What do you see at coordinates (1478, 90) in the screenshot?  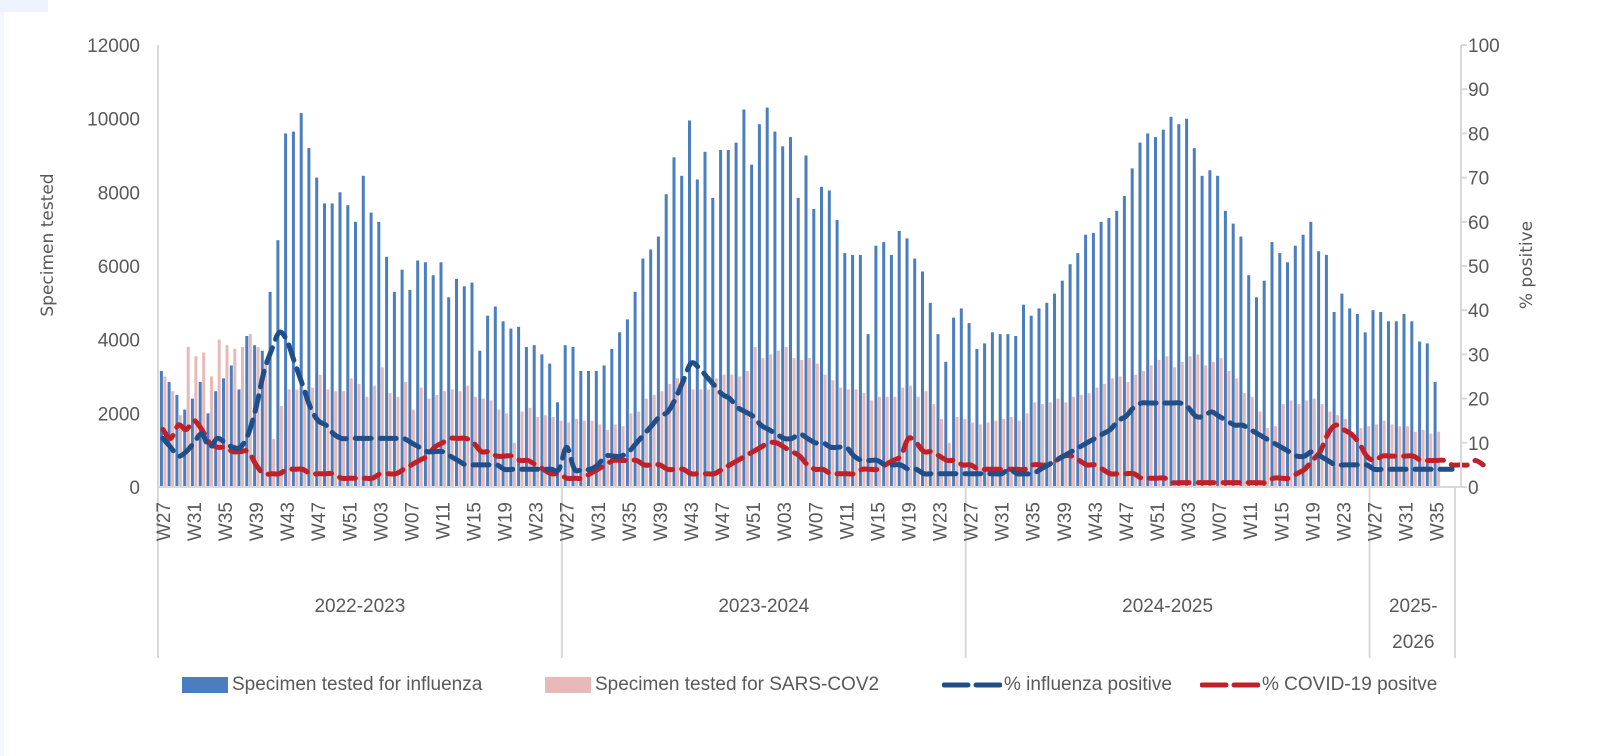 I see `right-axis-tick-label: 90` at bounding box center [1478, 90].